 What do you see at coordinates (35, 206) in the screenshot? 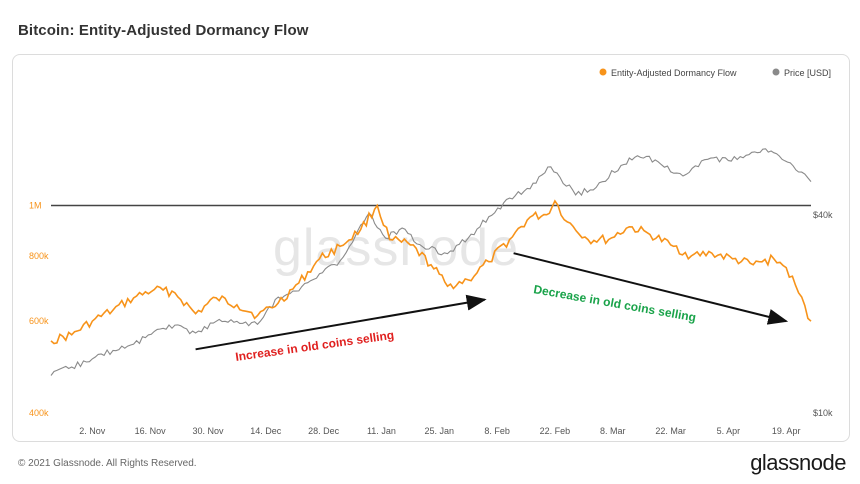
I see `left-tick-label: 1M` at bounding box center [35, 206].